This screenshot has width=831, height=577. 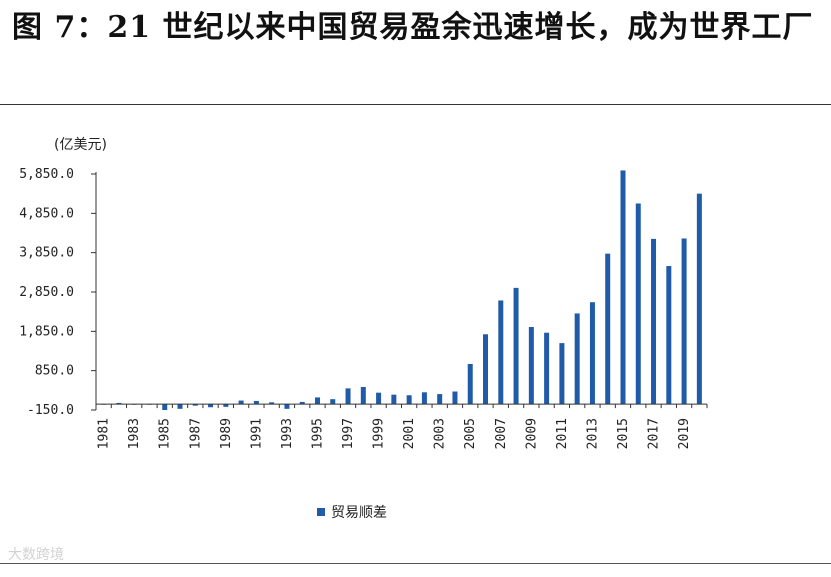 What do you see at coordinates (211, 406) in the screenshot?
I see `bar-1988` at bounding box center [211, 406].